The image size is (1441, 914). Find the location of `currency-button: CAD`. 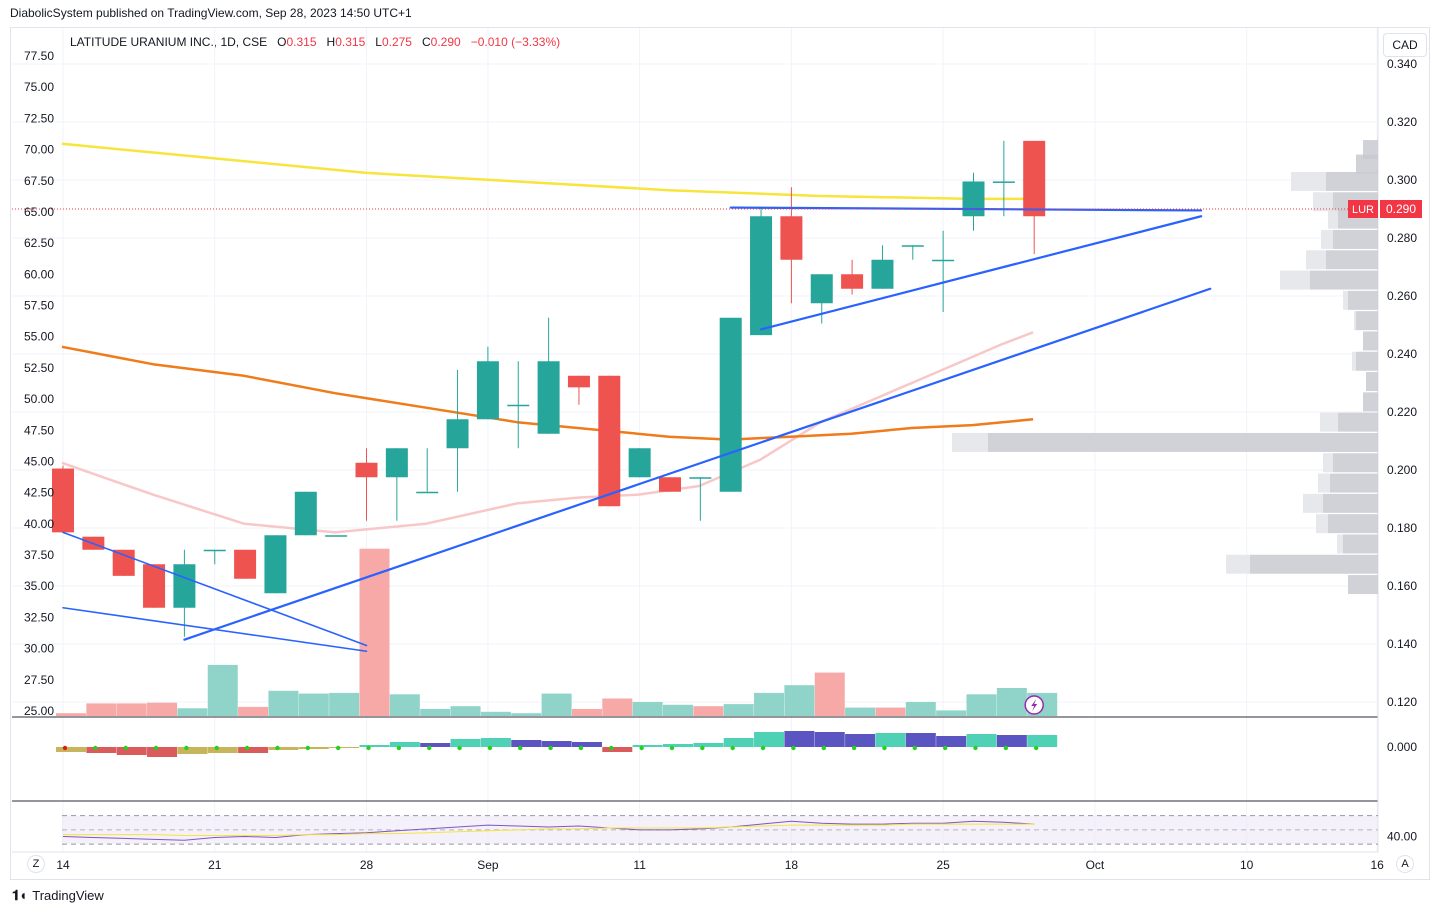

currency-button: CAD is located at coordinates (1405, 45).